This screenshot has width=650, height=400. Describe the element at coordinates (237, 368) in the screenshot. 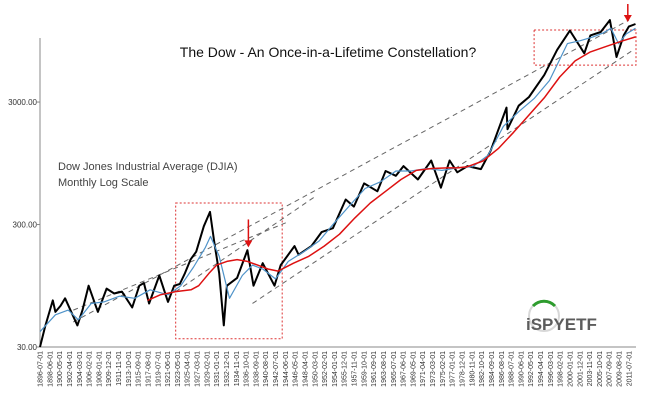

I see `x-tick-label: 1934-11-01` at that location.